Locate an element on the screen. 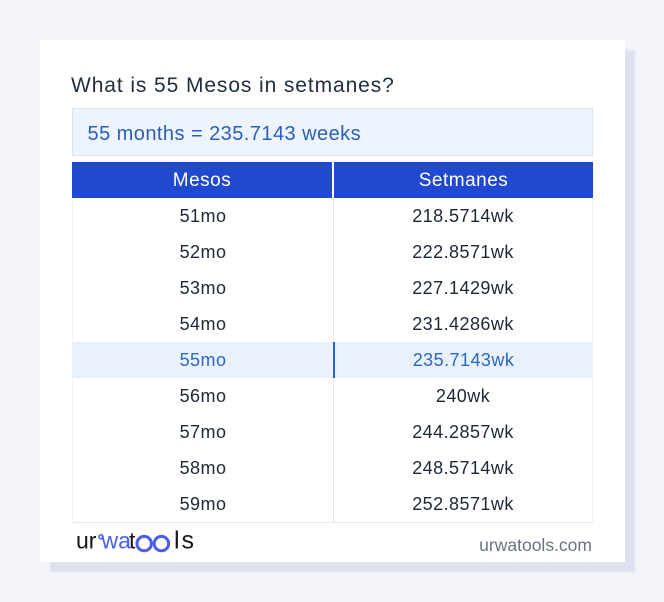 The image size is (664, 602). svg-text: ur is located at coordinates (86, 541).